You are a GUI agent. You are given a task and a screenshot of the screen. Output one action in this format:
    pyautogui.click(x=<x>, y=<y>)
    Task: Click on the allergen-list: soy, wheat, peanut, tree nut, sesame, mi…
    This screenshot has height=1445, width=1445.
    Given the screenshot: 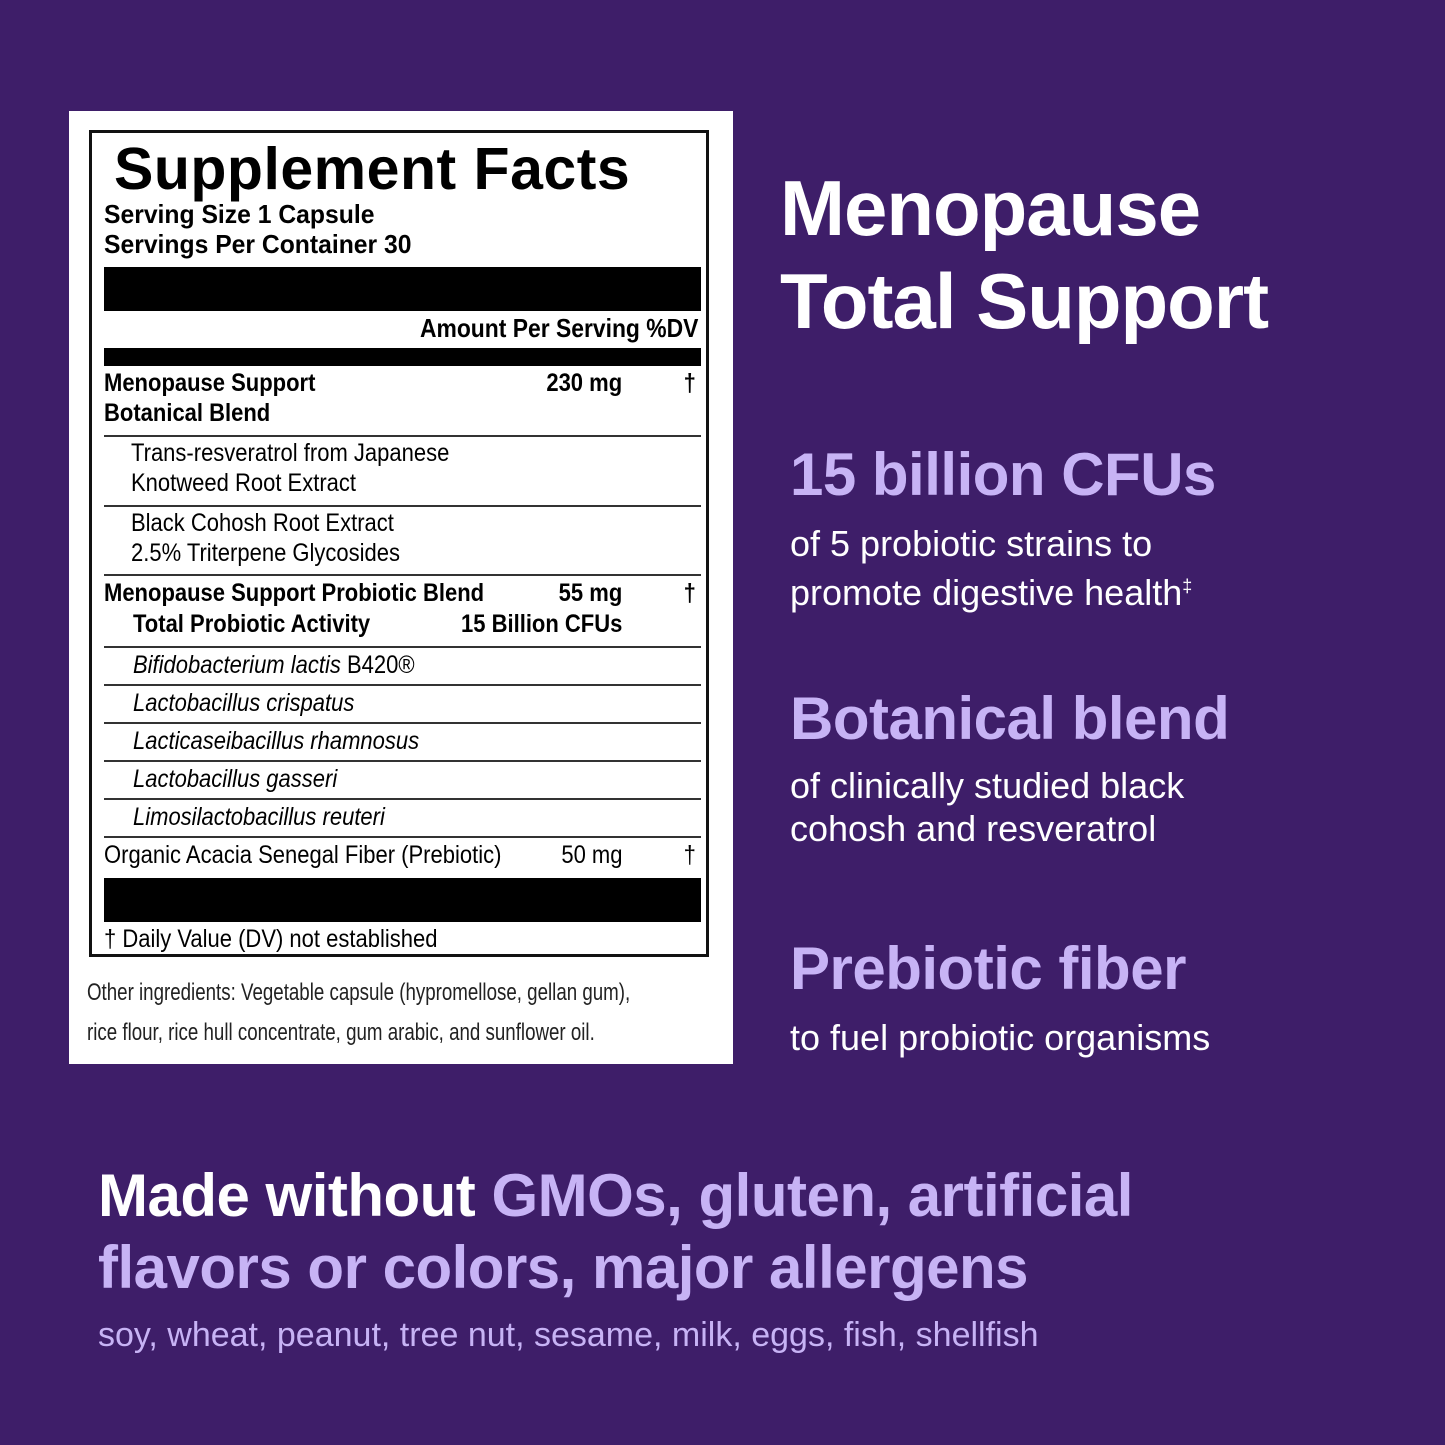 What is the action you would take?
    pyautogui.click(x=568, y=1335)
    